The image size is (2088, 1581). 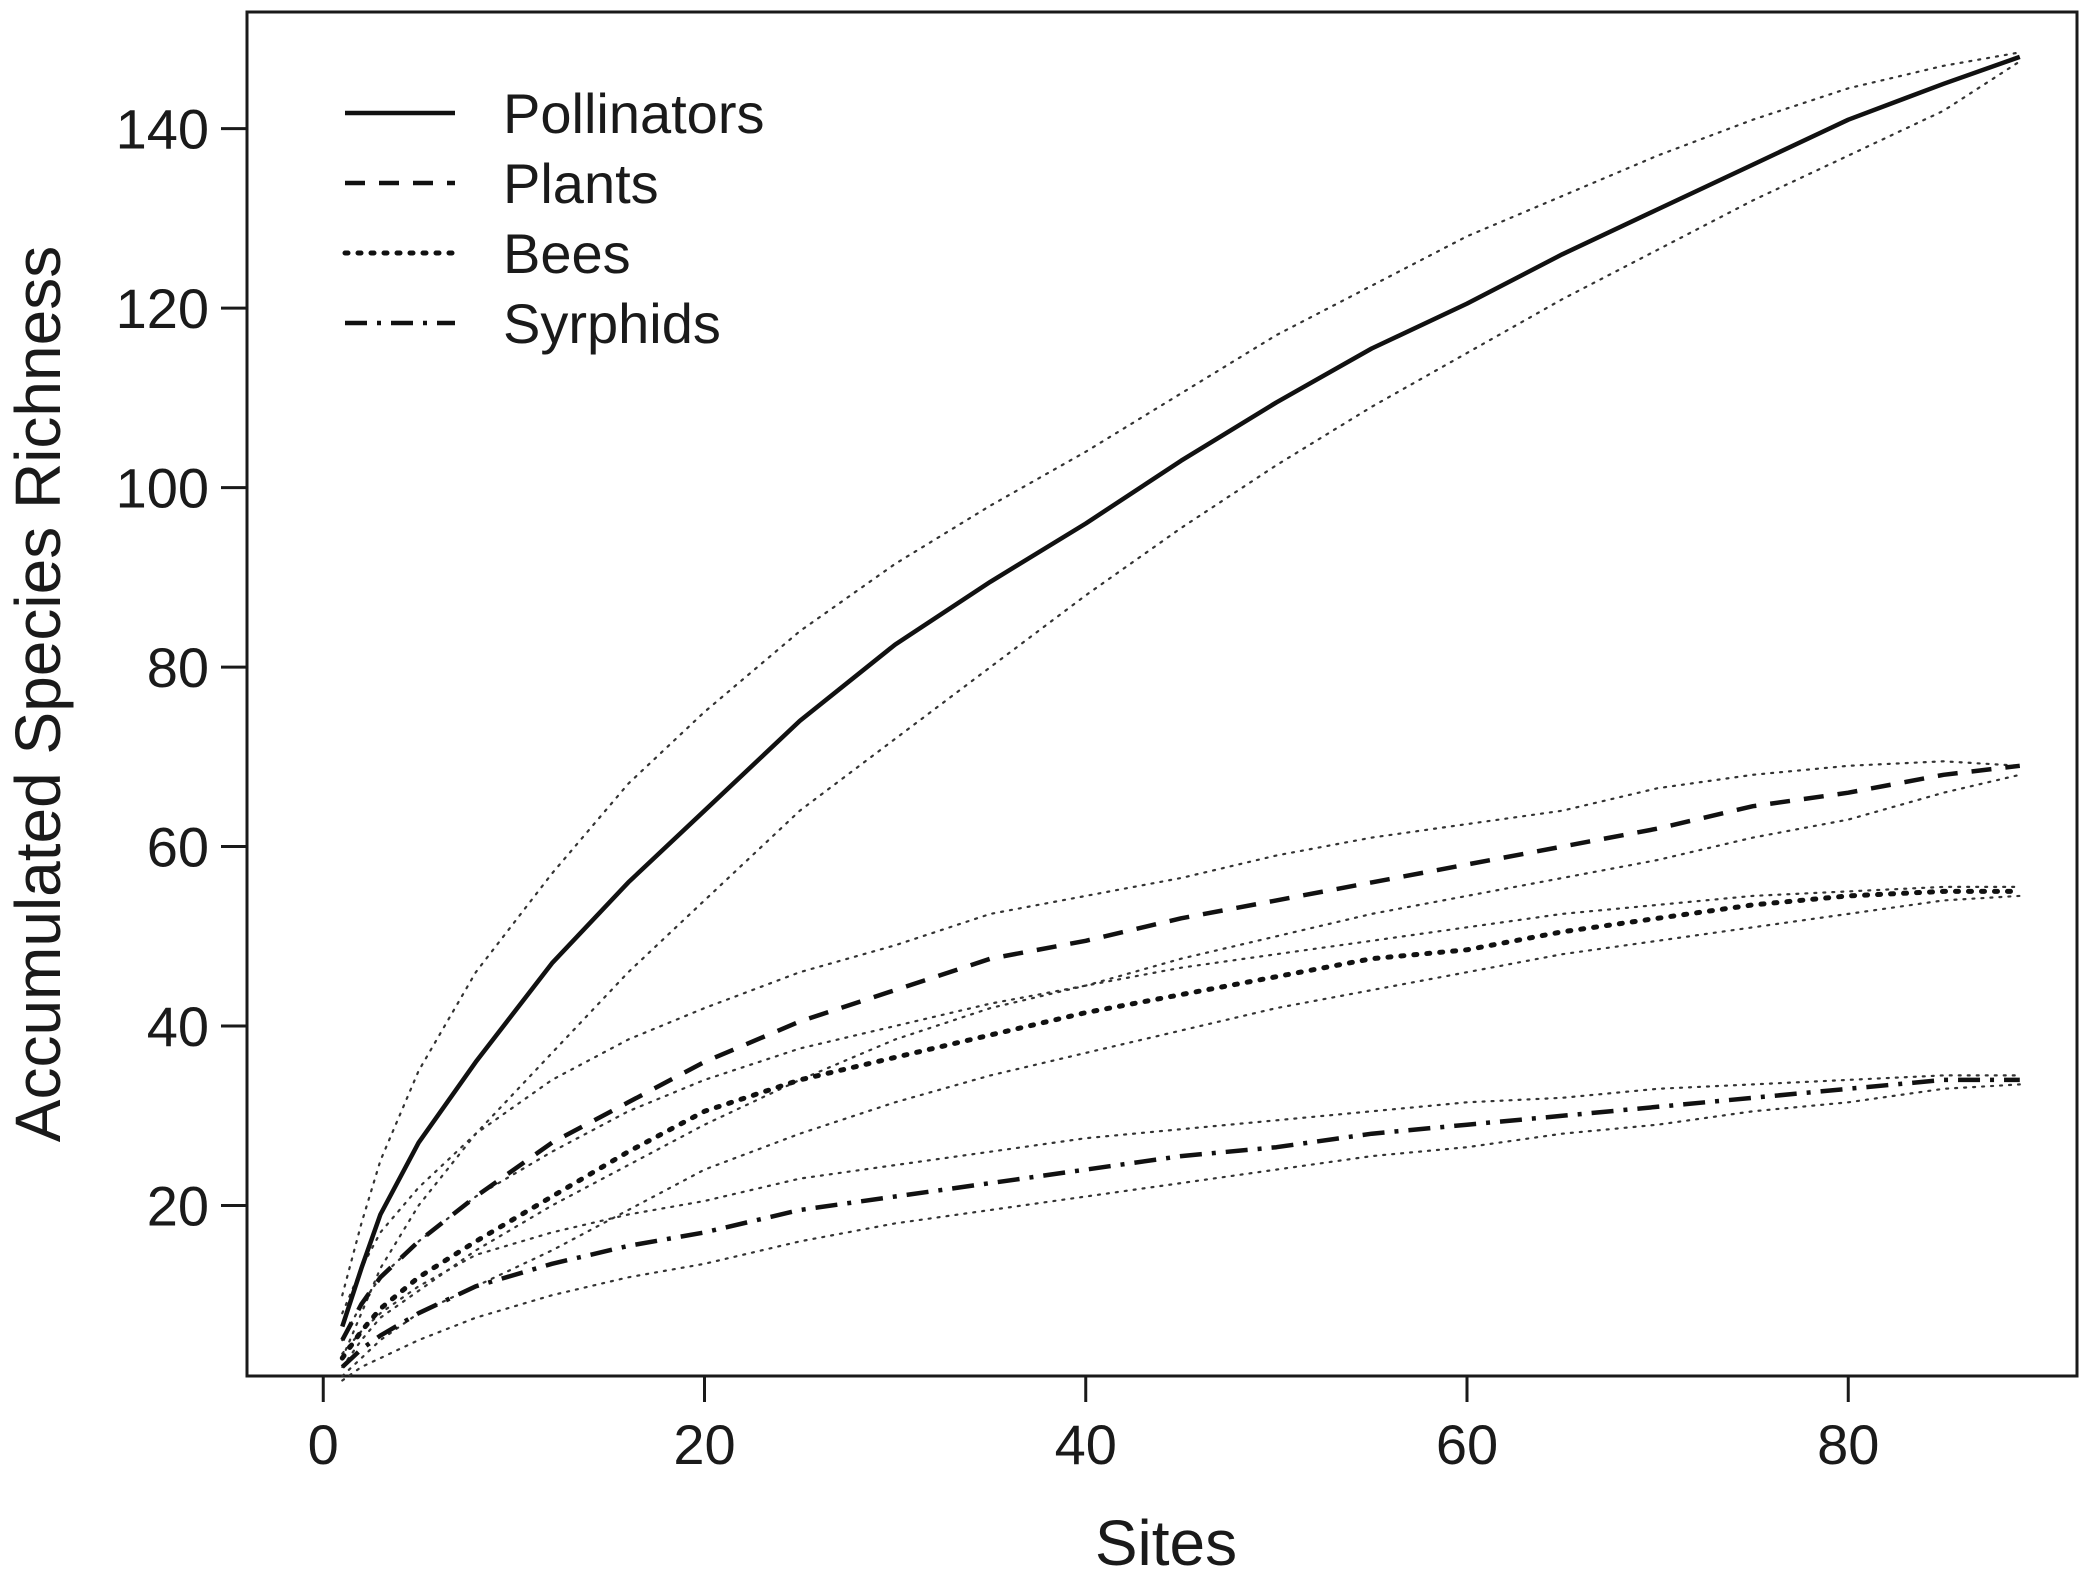 What do you see at coordinates (1166, 1541) in the screenshot?
I see `x-axis-title: Sites` at bounding box center [1166, 1541].